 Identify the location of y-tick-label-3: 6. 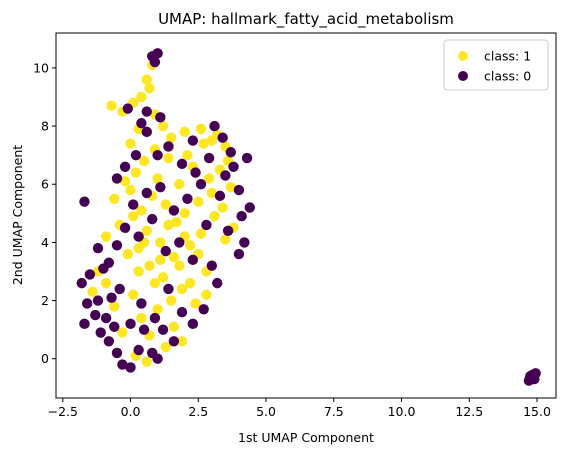
(45, 184).